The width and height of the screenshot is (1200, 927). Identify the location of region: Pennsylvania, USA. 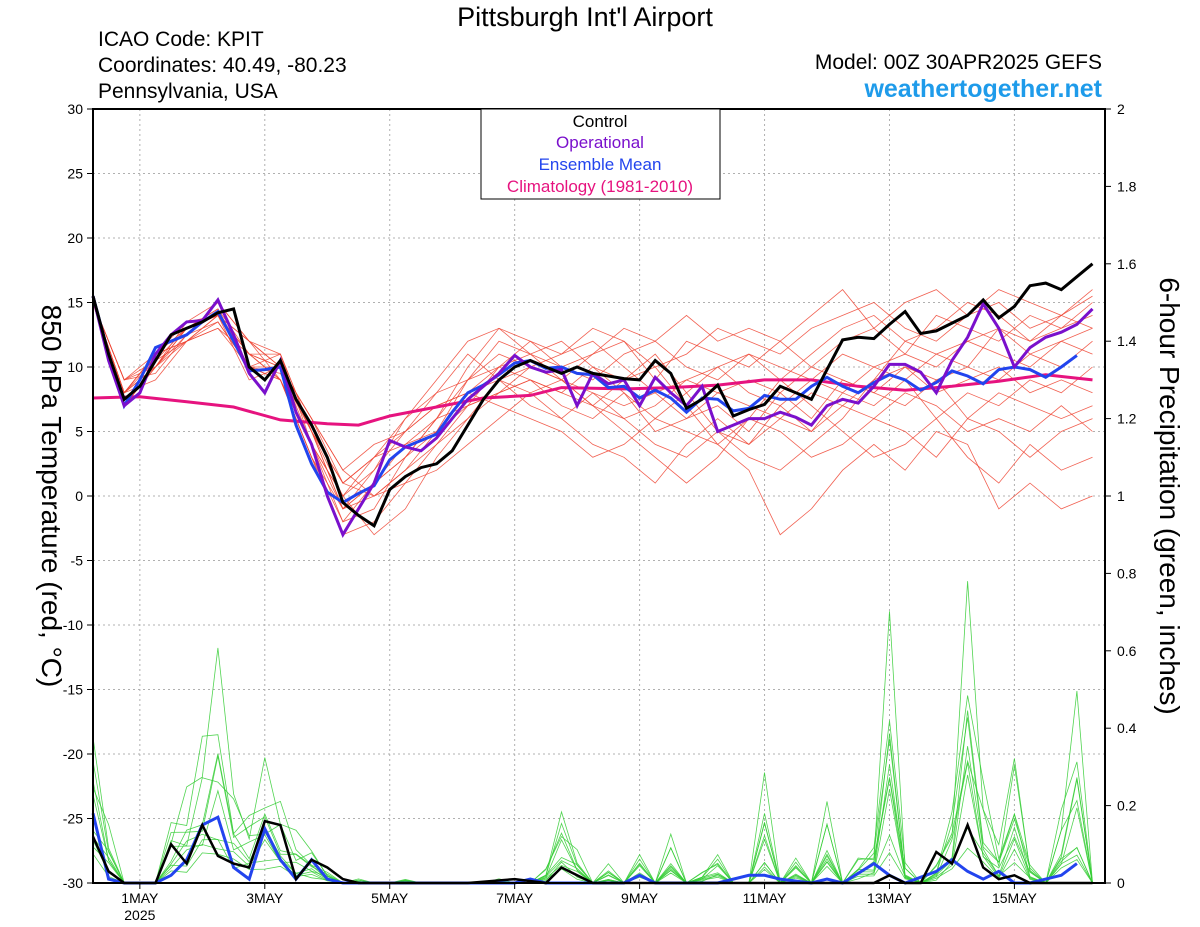
(188, 91).